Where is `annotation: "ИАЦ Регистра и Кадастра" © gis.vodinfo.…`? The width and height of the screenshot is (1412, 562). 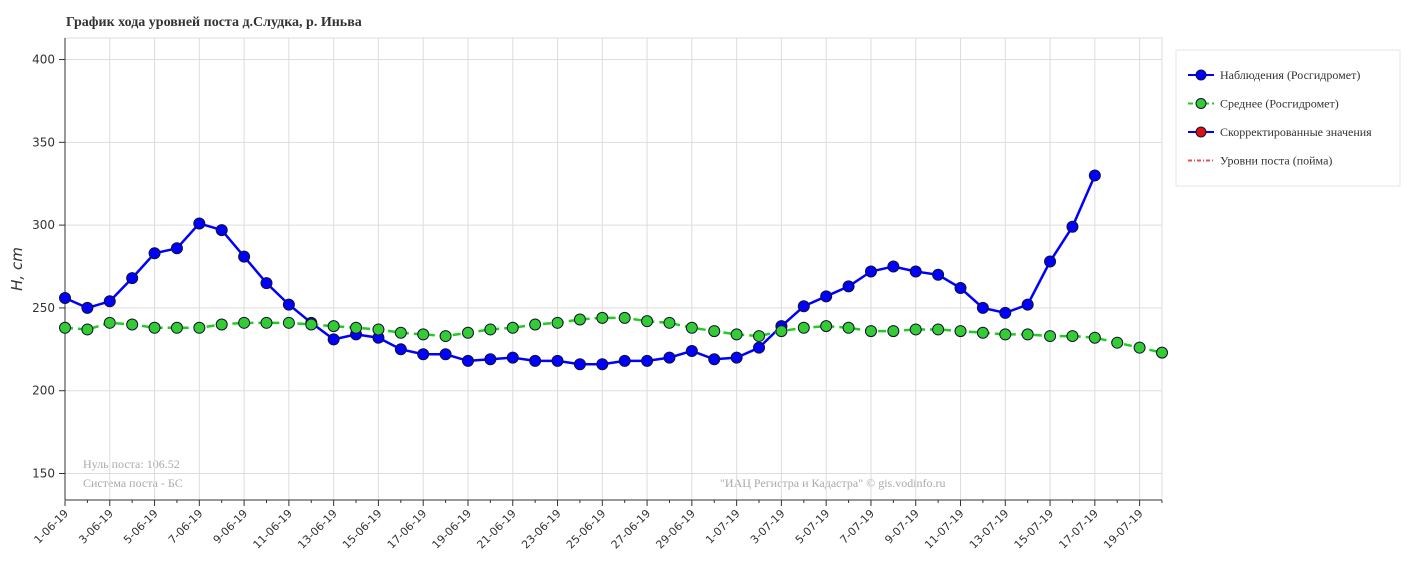 annotation: "ИАЦ Регистра и Кадастра" © gis.vodinfo.… is located at coordinates (833, 483).